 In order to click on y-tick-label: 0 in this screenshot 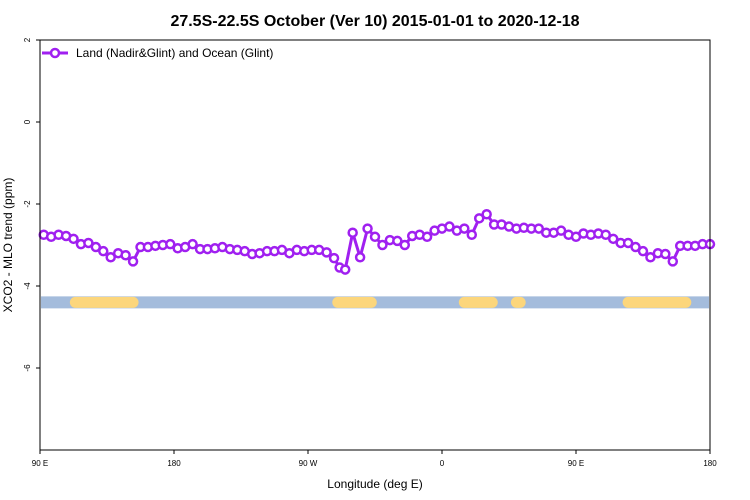, I will do `click(27, 121)`.